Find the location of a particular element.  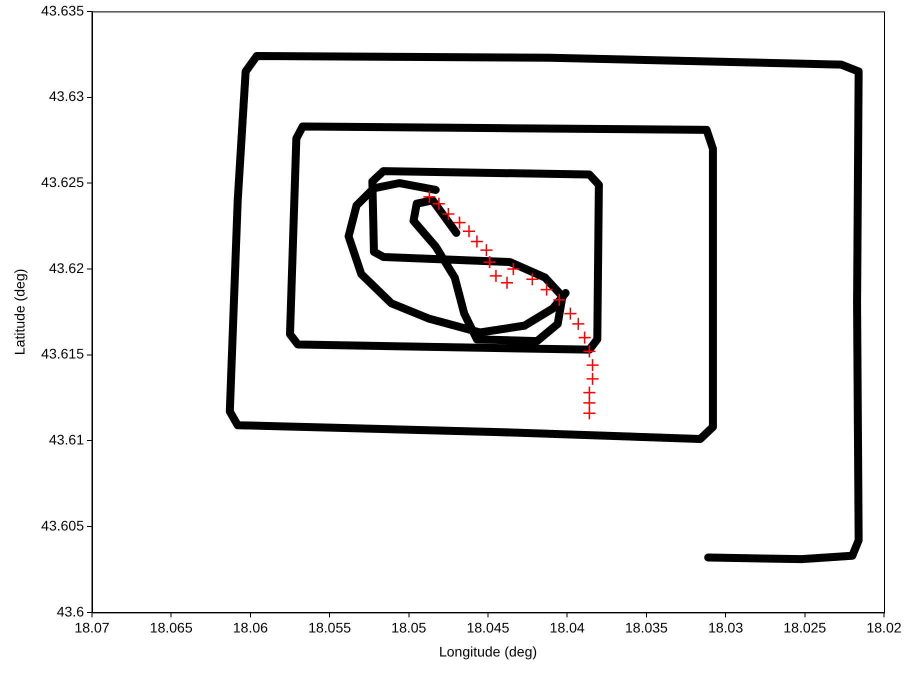

x-tick-label: 18.035 is located at coordinates (646, 628).